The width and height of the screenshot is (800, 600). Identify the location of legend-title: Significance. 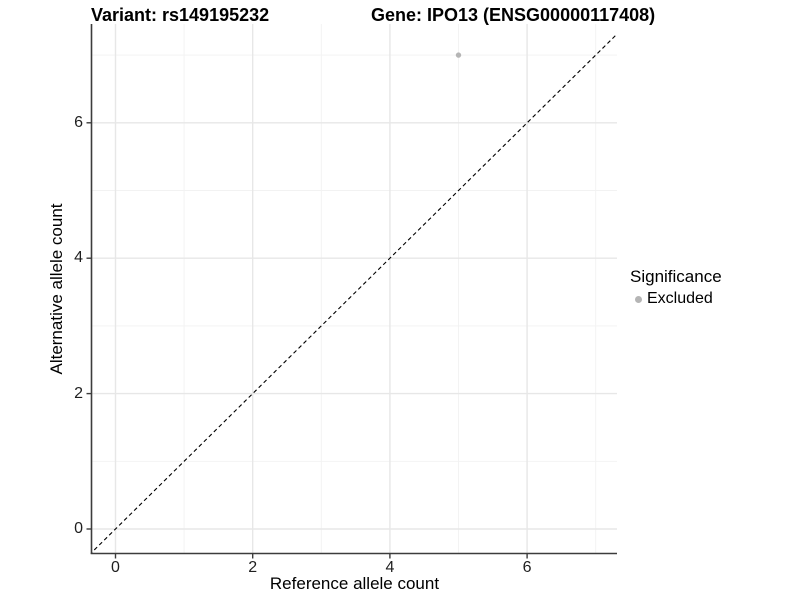
(676, 276).